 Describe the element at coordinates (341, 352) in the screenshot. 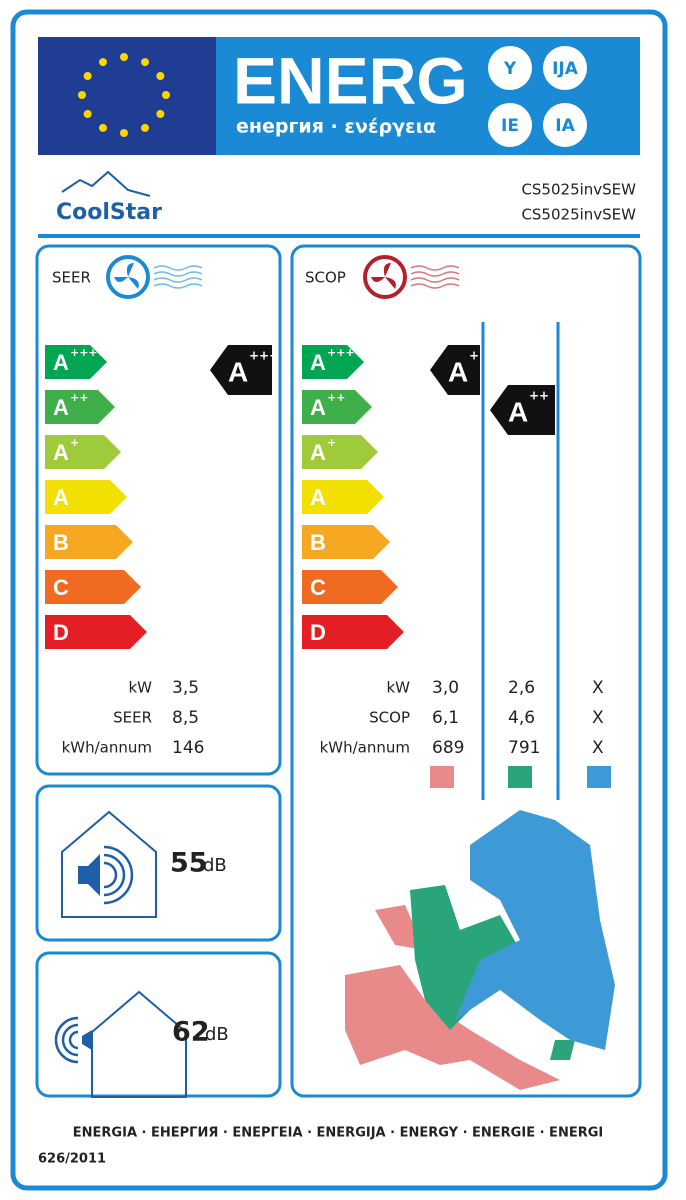

I see `energy-class-plus: +++` at that location.